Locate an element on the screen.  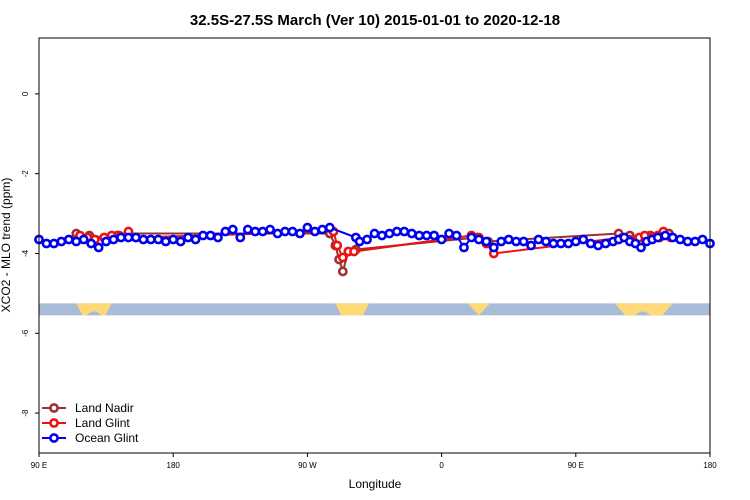
surface-band is located at coordinates (374, 309).